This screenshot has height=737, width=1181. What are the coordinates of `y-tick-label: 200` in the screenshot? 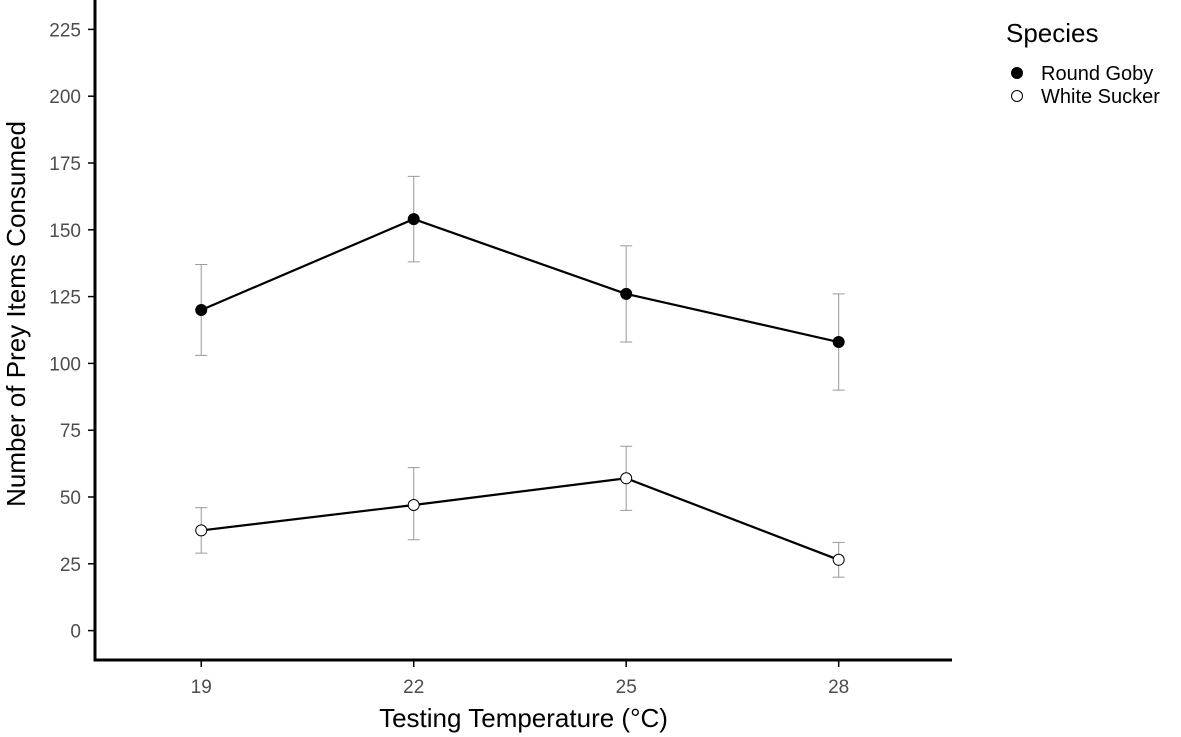 It's located at (65, 97).